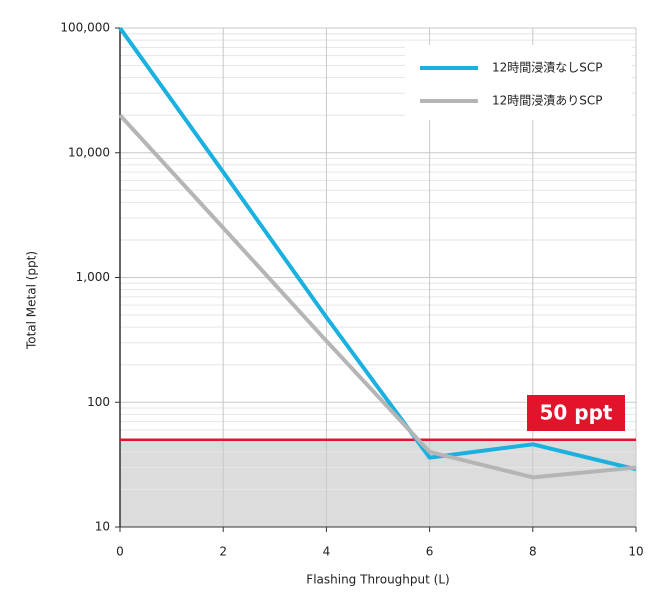 This screenshot has height=614, width=665. Describe the element at coordinates (378, 483) in the screenshot. I see `threshold-area` at that location.